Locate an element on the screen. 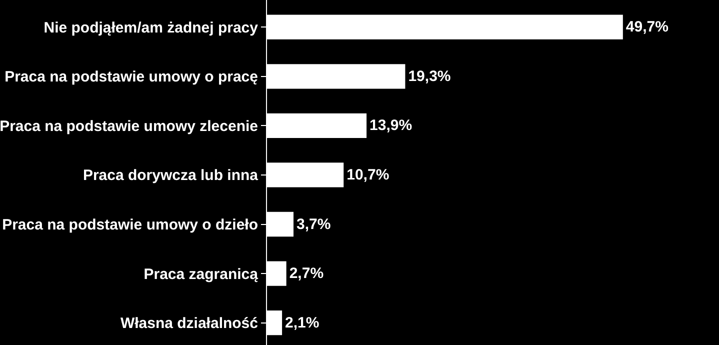 Image resolution: width=719 pixels, height=345 pixels. data-label: 19,3% is located at coordinates (429, 76).